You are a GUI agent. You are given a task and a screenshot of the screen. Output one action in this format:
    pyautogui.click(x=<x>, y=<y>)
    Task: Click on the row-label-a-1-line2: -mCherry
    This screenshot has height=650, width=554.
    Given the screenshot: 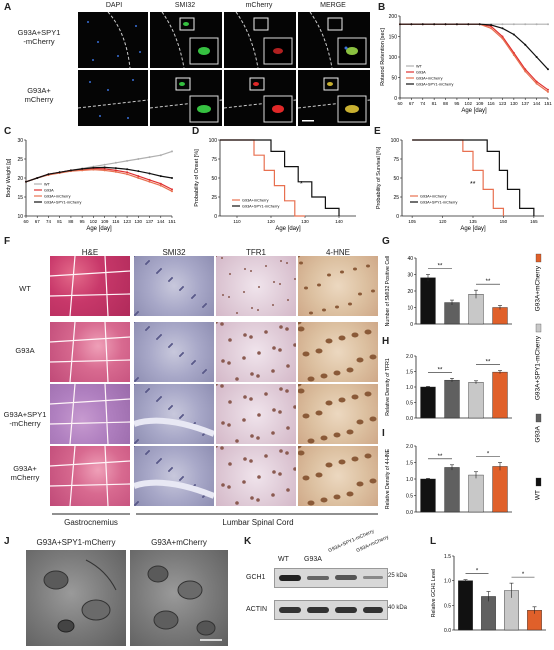 What is the action you would take?
    pyautogui.click(x=39, y=41)
    